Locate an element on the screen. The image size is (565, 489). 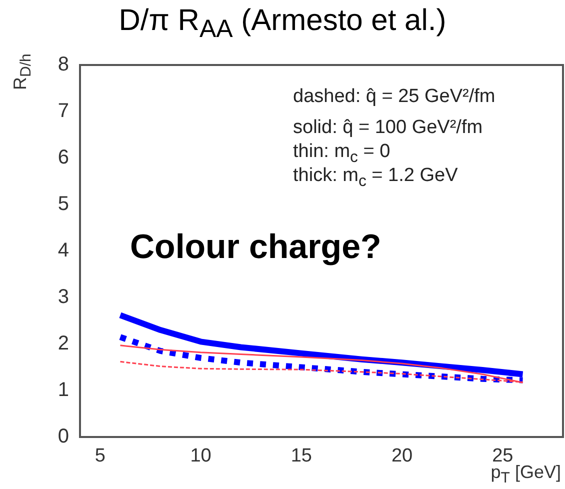
y-tick-label: 1 is located at coordinates (63, 390).